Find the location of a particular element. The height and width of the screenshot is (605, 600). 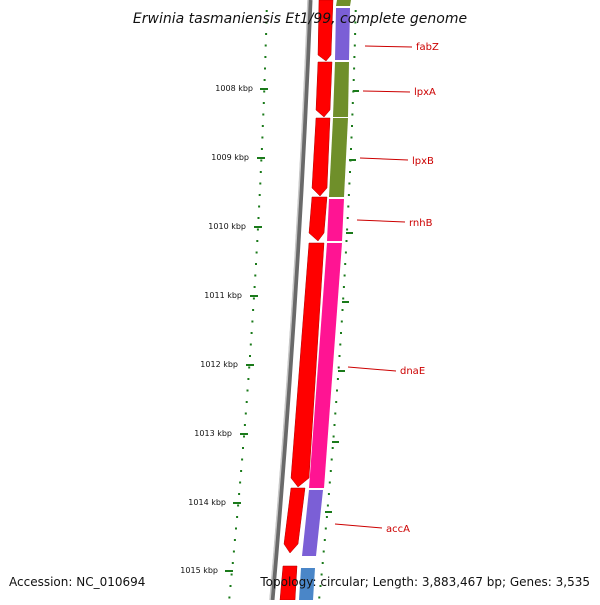

gene-track is located at coordinates (325, 300).